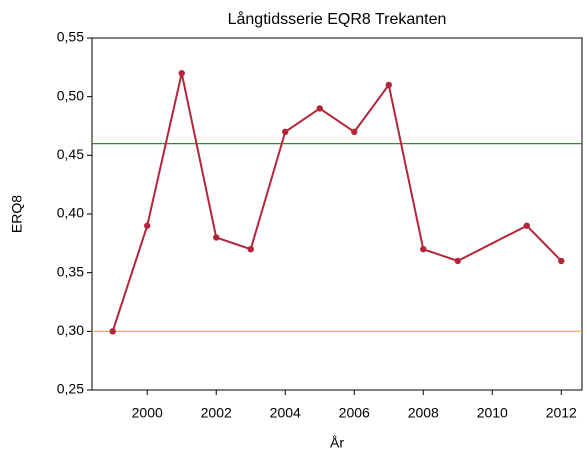 The image size is (587, 459). What do you see at coordinates (70, 37) in the screenshot?
I see `y-tick-label: 0,55` at bounding box center [70, 37].